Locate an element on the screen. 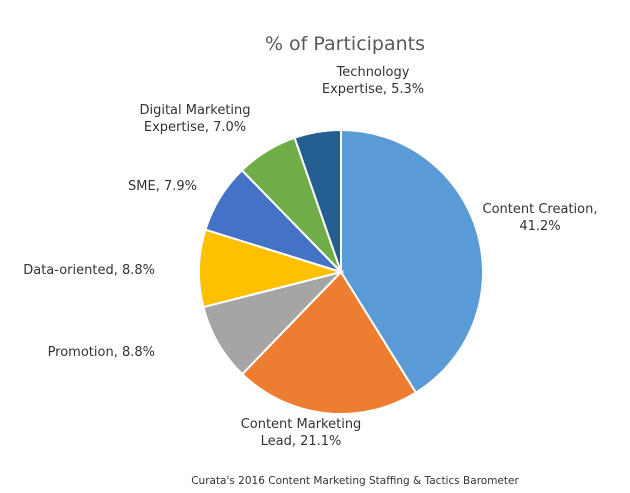 Image resolution: width=630 pixels, height=493 pixels. slice-label-content-creation: Content Creation, 41.2% is located at coordinates (540, 218).